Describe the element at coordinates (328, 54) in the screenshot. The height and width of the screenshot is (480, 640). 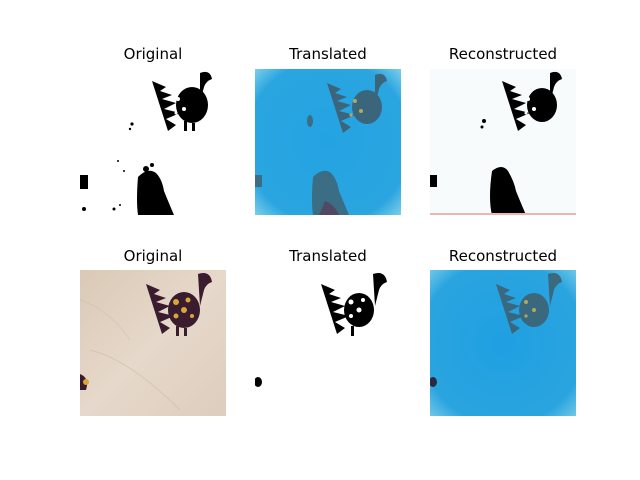
I see `panel-title-translated-row1: Translated` at that location.